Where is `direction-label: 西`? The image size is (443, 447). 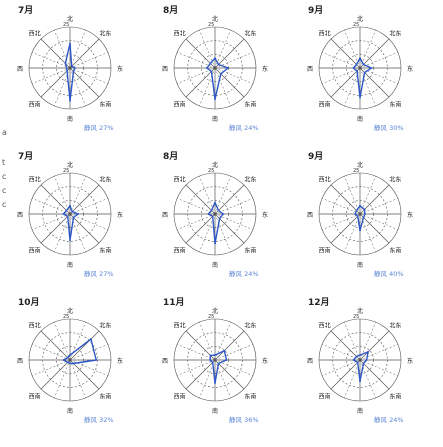 direction-label: 西 is located at coordinates (310, 215).